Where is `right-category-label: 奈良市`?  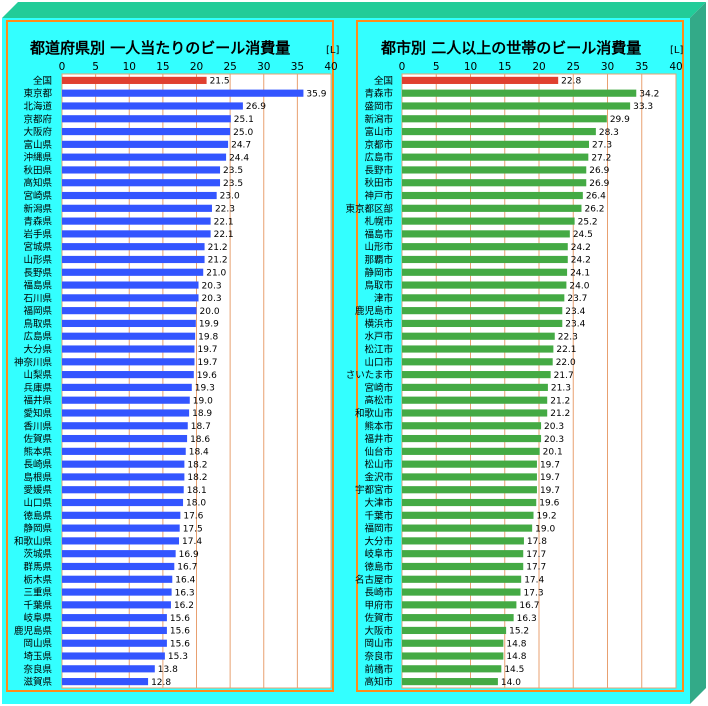
right-category-label: 奈良市 is located at coordinates (378, 657).